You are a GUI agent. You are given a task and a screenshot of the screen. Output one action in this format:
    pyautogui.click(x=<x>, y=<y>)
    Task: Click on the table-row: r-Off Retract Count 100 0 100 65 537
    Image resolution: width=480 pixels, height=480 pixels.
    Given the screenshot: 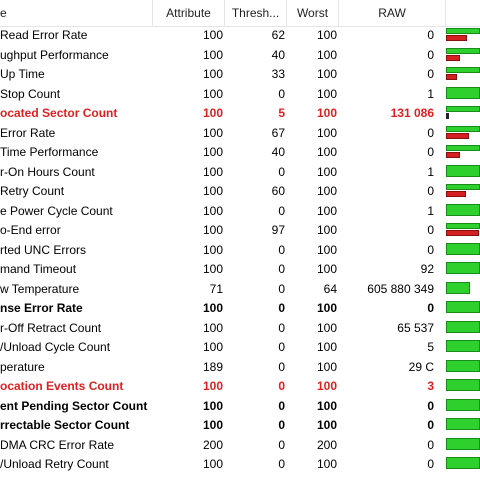 What is the action you would take?
    pyautogui.click(x=240, y=329)
    